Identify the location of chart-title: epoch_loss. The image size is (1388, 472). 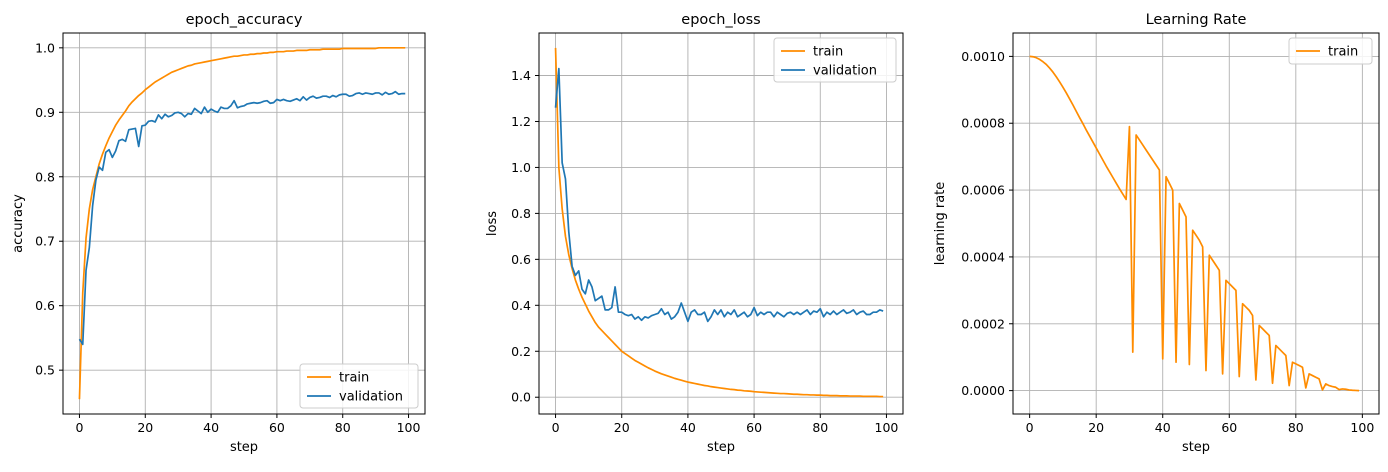
(720, 20).